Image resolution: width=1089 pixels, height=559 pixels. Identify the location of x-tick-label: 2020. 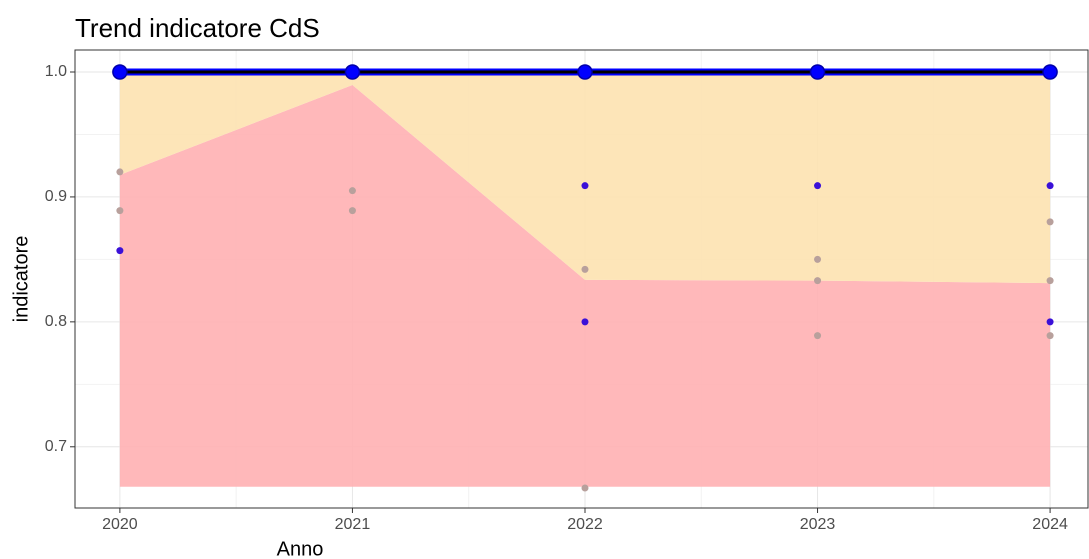
(120, 524).